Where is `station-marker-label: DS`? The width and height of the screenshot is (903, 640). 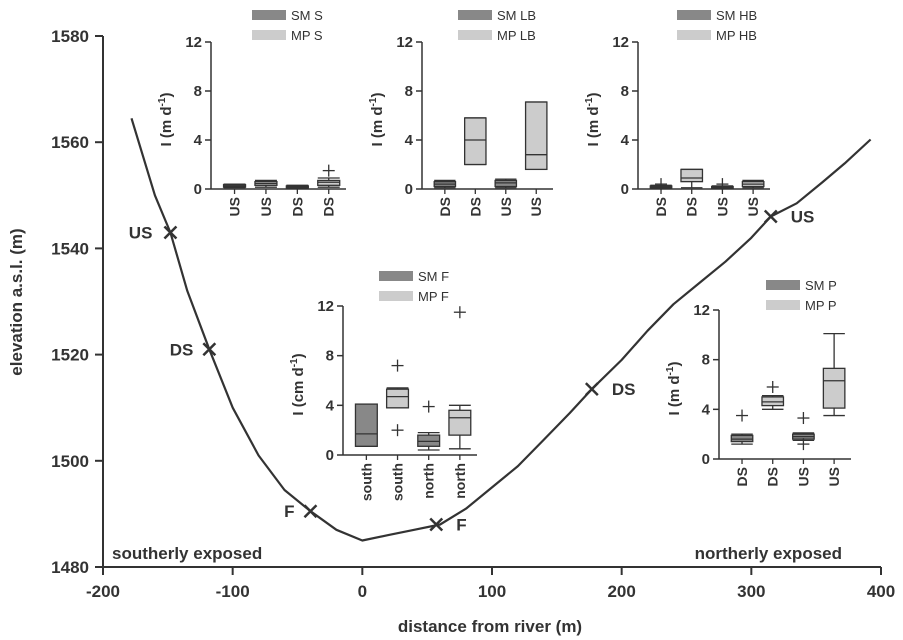
station-marker-label: DS is located at coordinates (624, 389).